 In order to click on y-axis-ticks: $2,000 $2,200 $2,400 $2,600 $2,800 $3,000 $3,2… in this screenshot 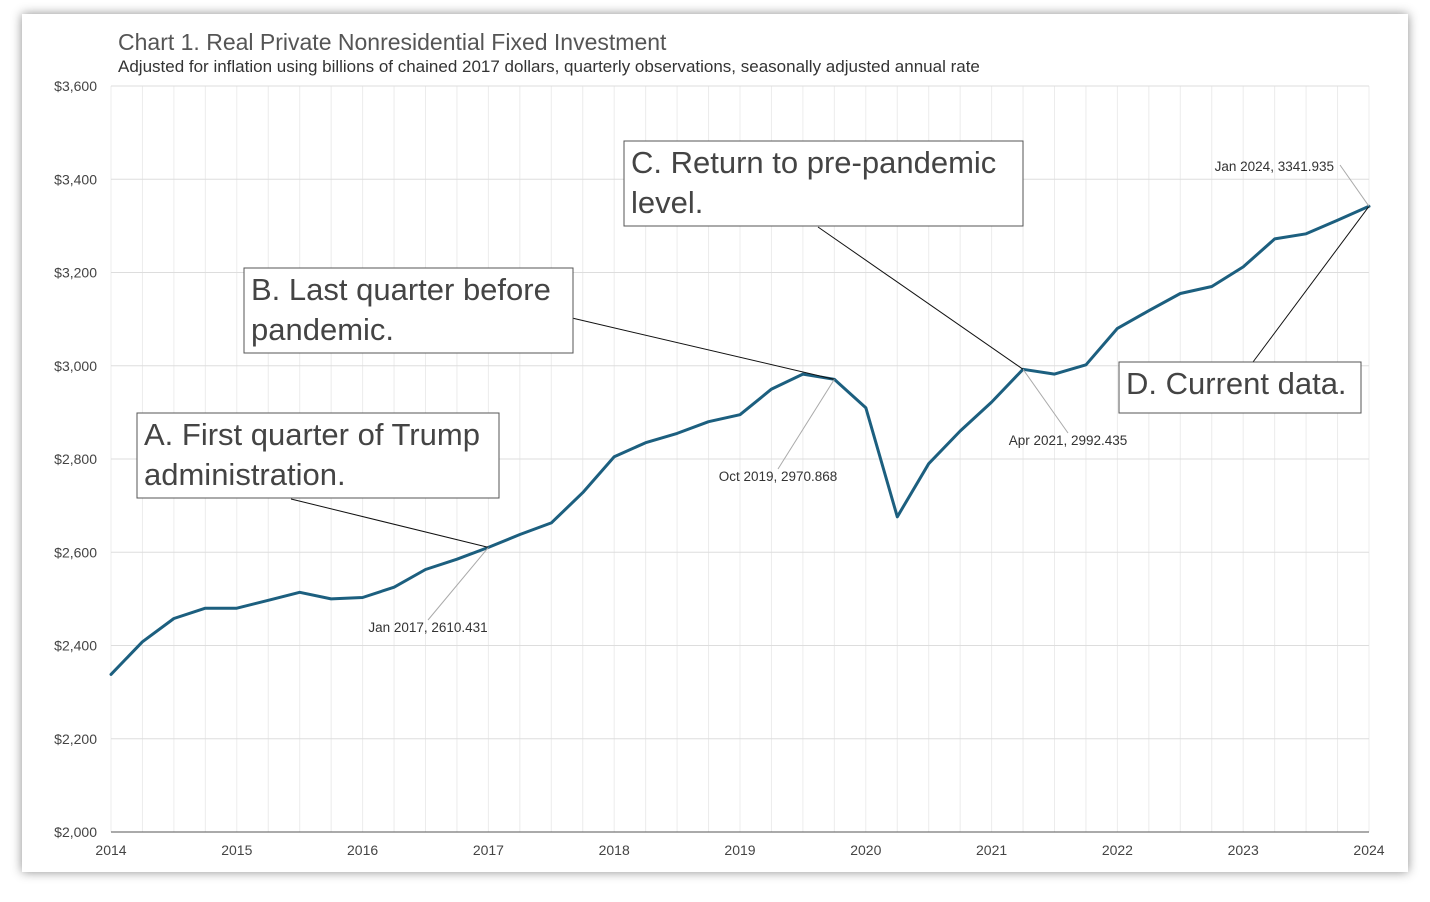, I will do `click(75, 459)`.